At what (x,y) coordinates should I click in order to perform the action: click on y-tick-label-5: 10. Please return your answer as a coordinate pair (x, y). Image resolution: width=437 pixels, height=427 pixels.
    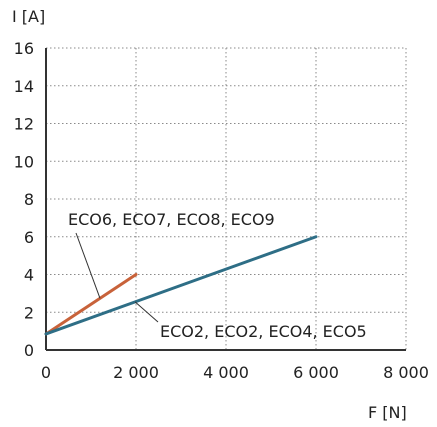
    Looking at the image, I should click on (24, 161).